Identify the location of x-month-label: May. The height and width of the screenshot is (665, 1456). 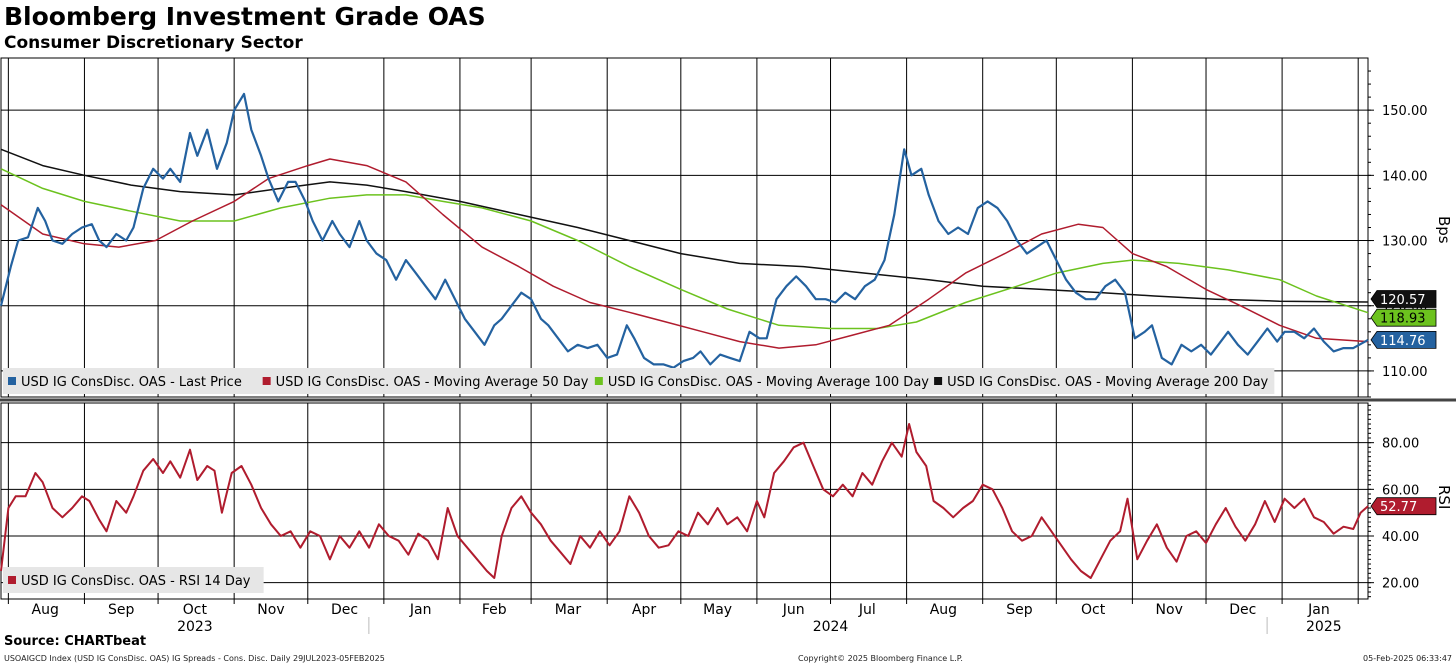
(717, 610).